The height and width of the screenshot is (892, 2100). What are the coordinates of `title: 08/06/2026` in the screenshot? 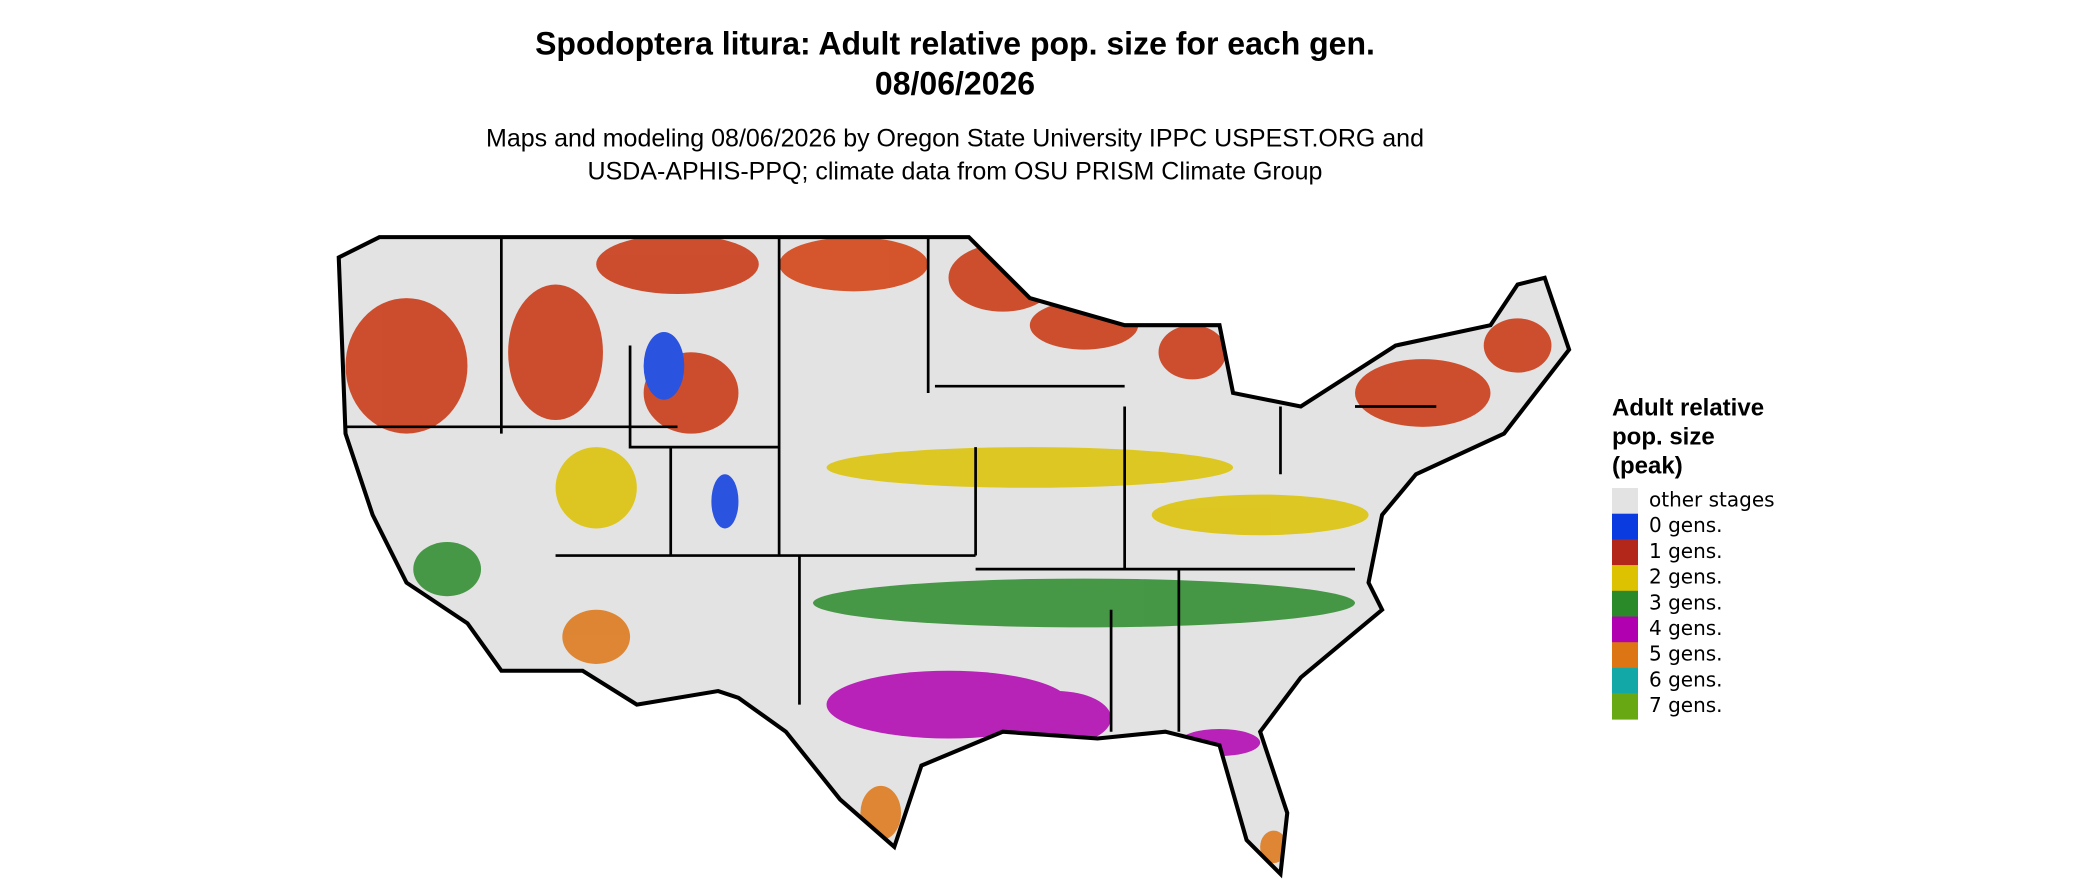 It's located at (955, 83).